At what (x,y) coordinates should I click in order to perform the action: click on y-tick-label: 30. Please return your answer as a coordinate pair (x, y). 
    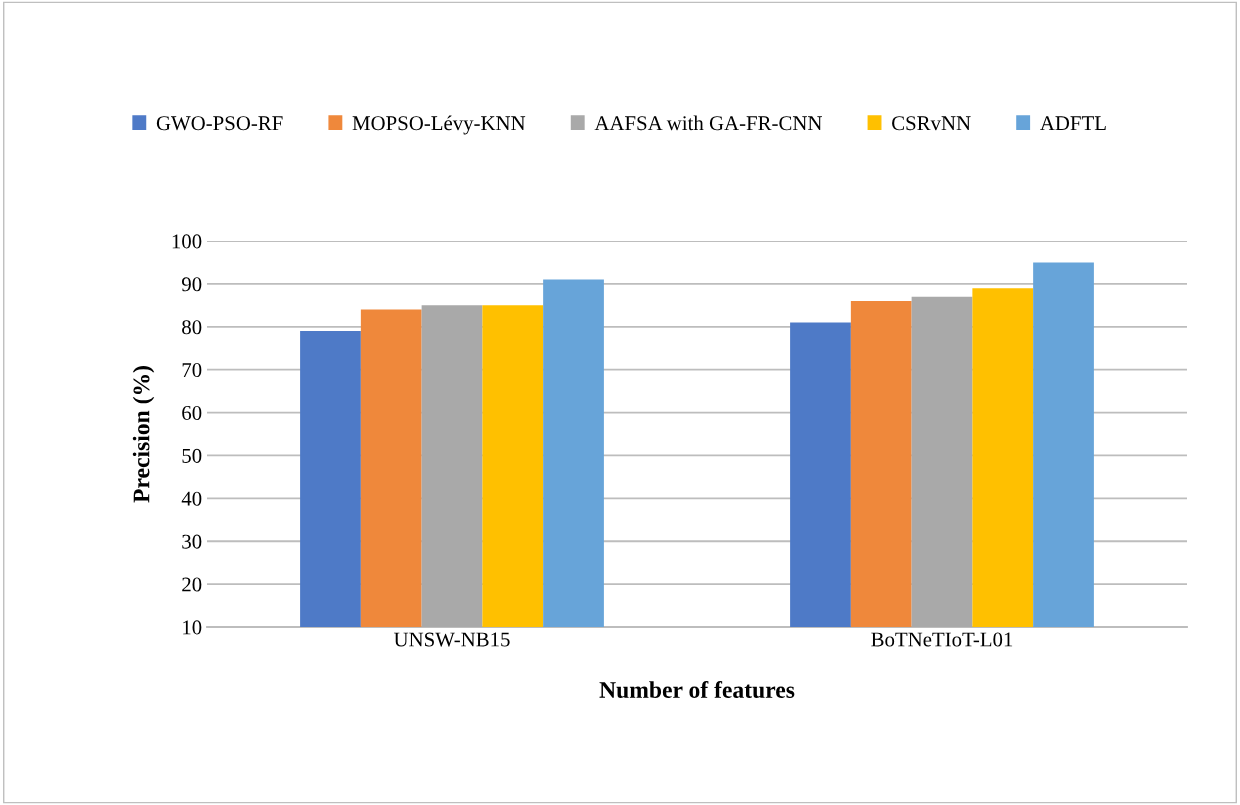
    Looking at the image, I should click on (192, 541).